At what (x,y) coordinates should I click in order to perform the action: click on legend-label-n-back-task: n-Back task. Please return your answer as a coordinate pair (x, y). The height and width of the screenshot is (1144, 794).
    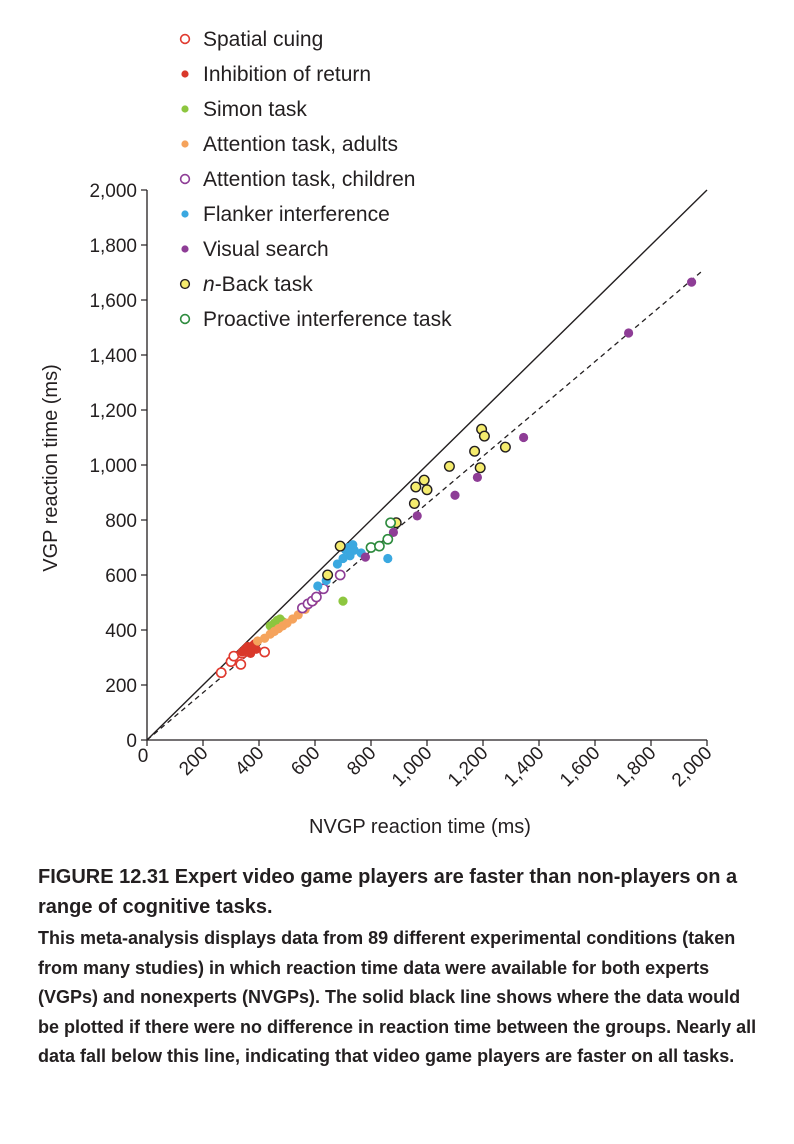
    Looking at the image, I should click on (258, 284).